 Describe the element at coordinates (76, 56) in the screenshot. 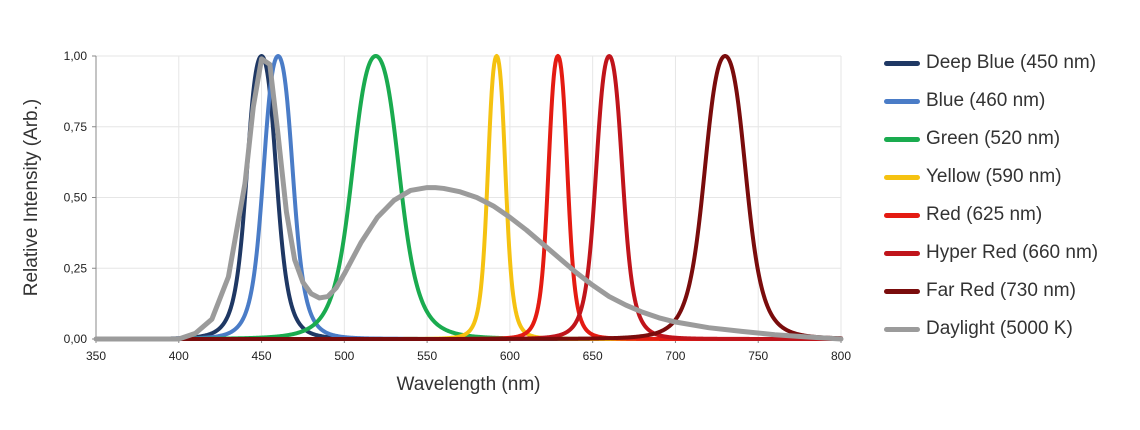

I see `y-tick-label: 1,00` at that location.